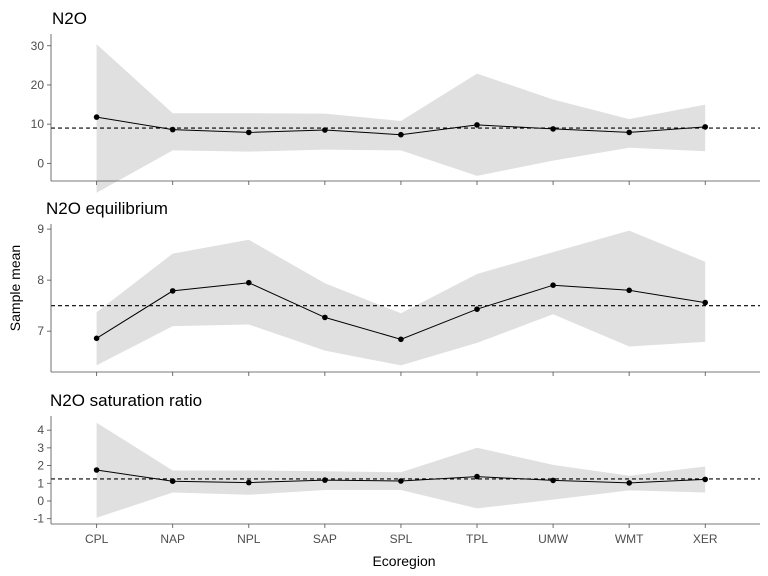 This screenshot has height=576, width=768. I want to click on y-tick-label: -1, so click(38, 519).